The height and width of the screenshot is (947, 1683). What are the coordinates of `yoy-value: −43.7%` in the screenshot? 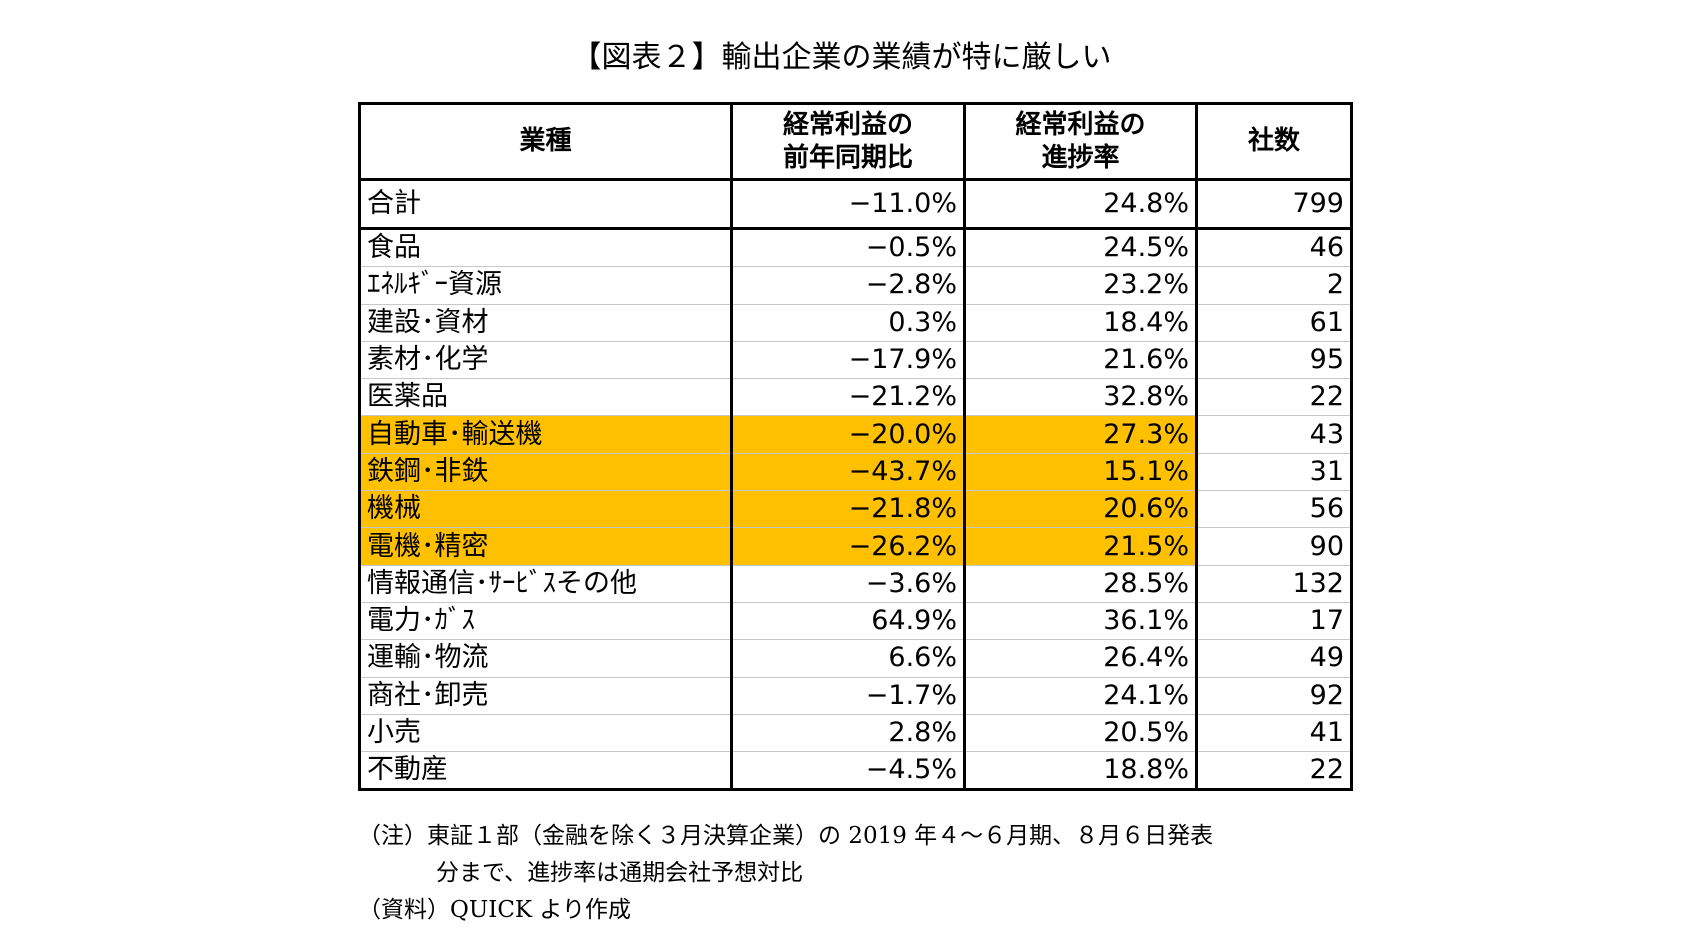 It's located at (848, 472).